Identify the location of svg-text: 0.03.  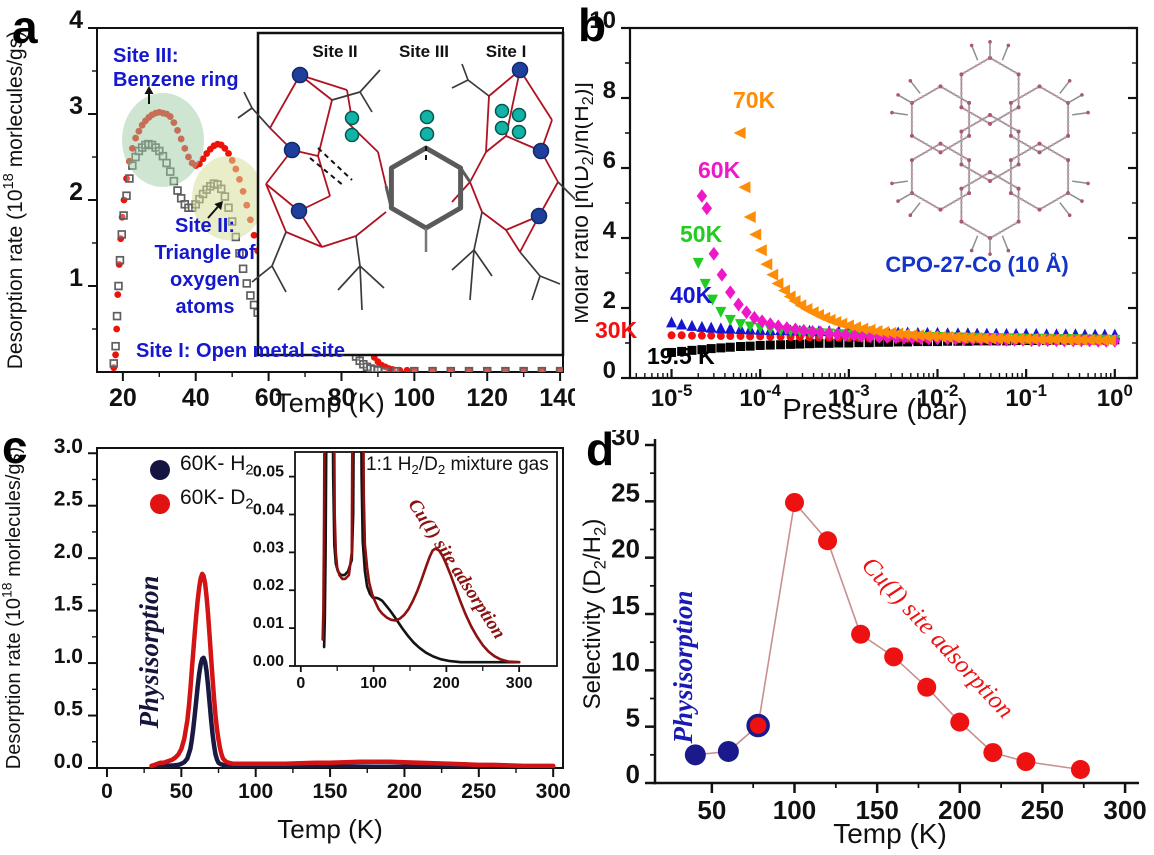
(268, 547).